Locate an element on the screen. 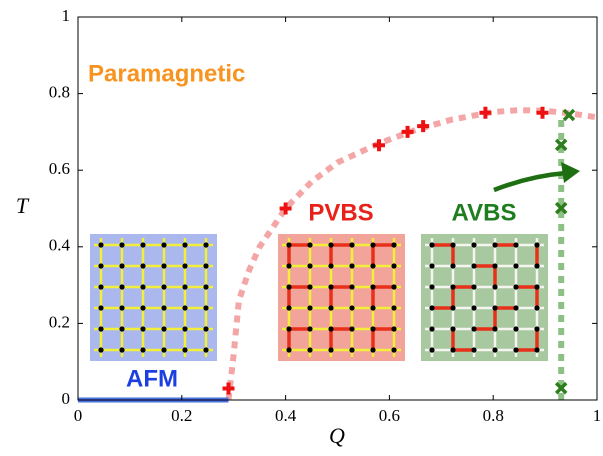 The width and height of the screenshot is (603, 456). x-tick-label: 0.8 is located at coordinates (493, 415).